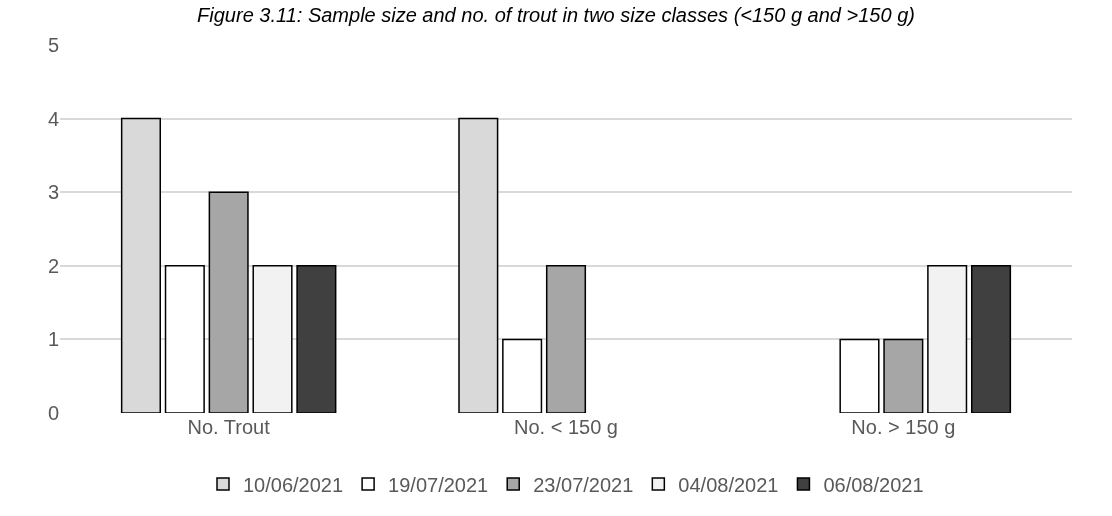 Image resolution: width=1112 pixels, height=516 pixels. I want to click on legend-label: 19/07/2021, so click(438, 484).